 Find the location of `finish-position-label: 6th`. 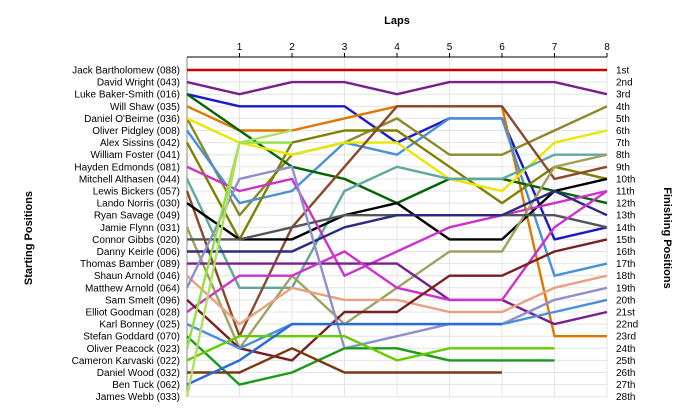

finish-position-label: 6th is located at coordinates (623, 131).